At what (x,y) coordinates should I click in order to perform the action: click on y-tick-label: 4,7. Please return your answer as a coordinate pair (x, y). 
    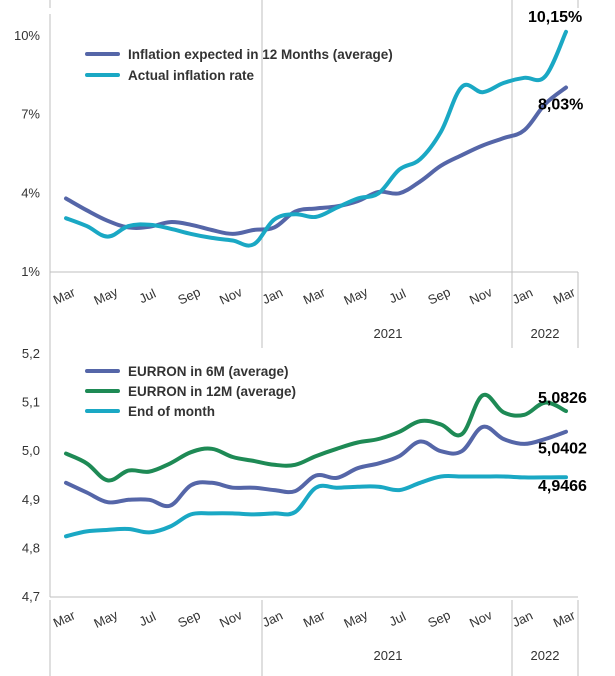
    Looking at the image, I should click on (31, 596).